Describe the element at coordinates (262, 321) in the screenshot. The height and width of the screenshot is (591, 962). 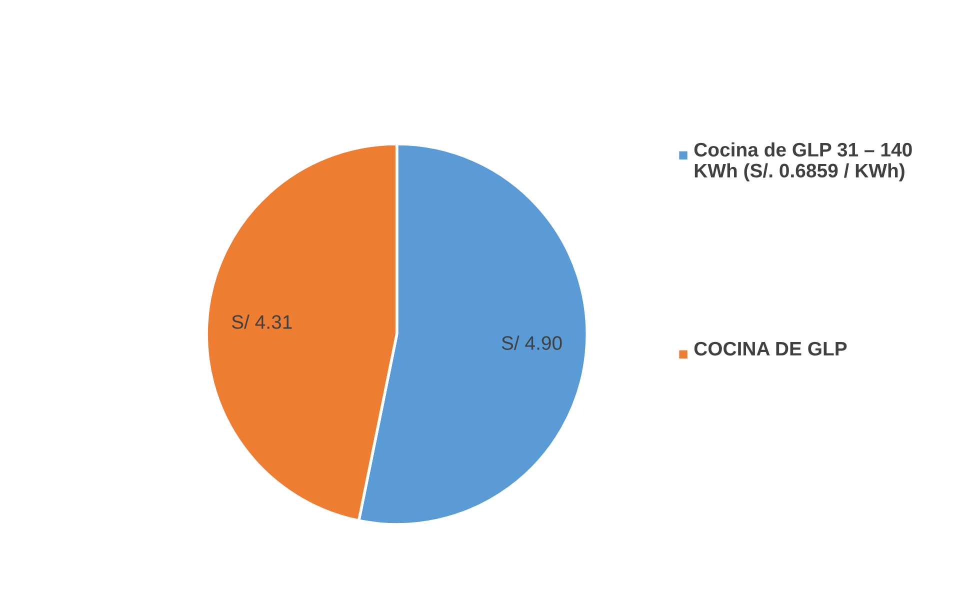
I see `data-label: S/ 4.31` at that location.